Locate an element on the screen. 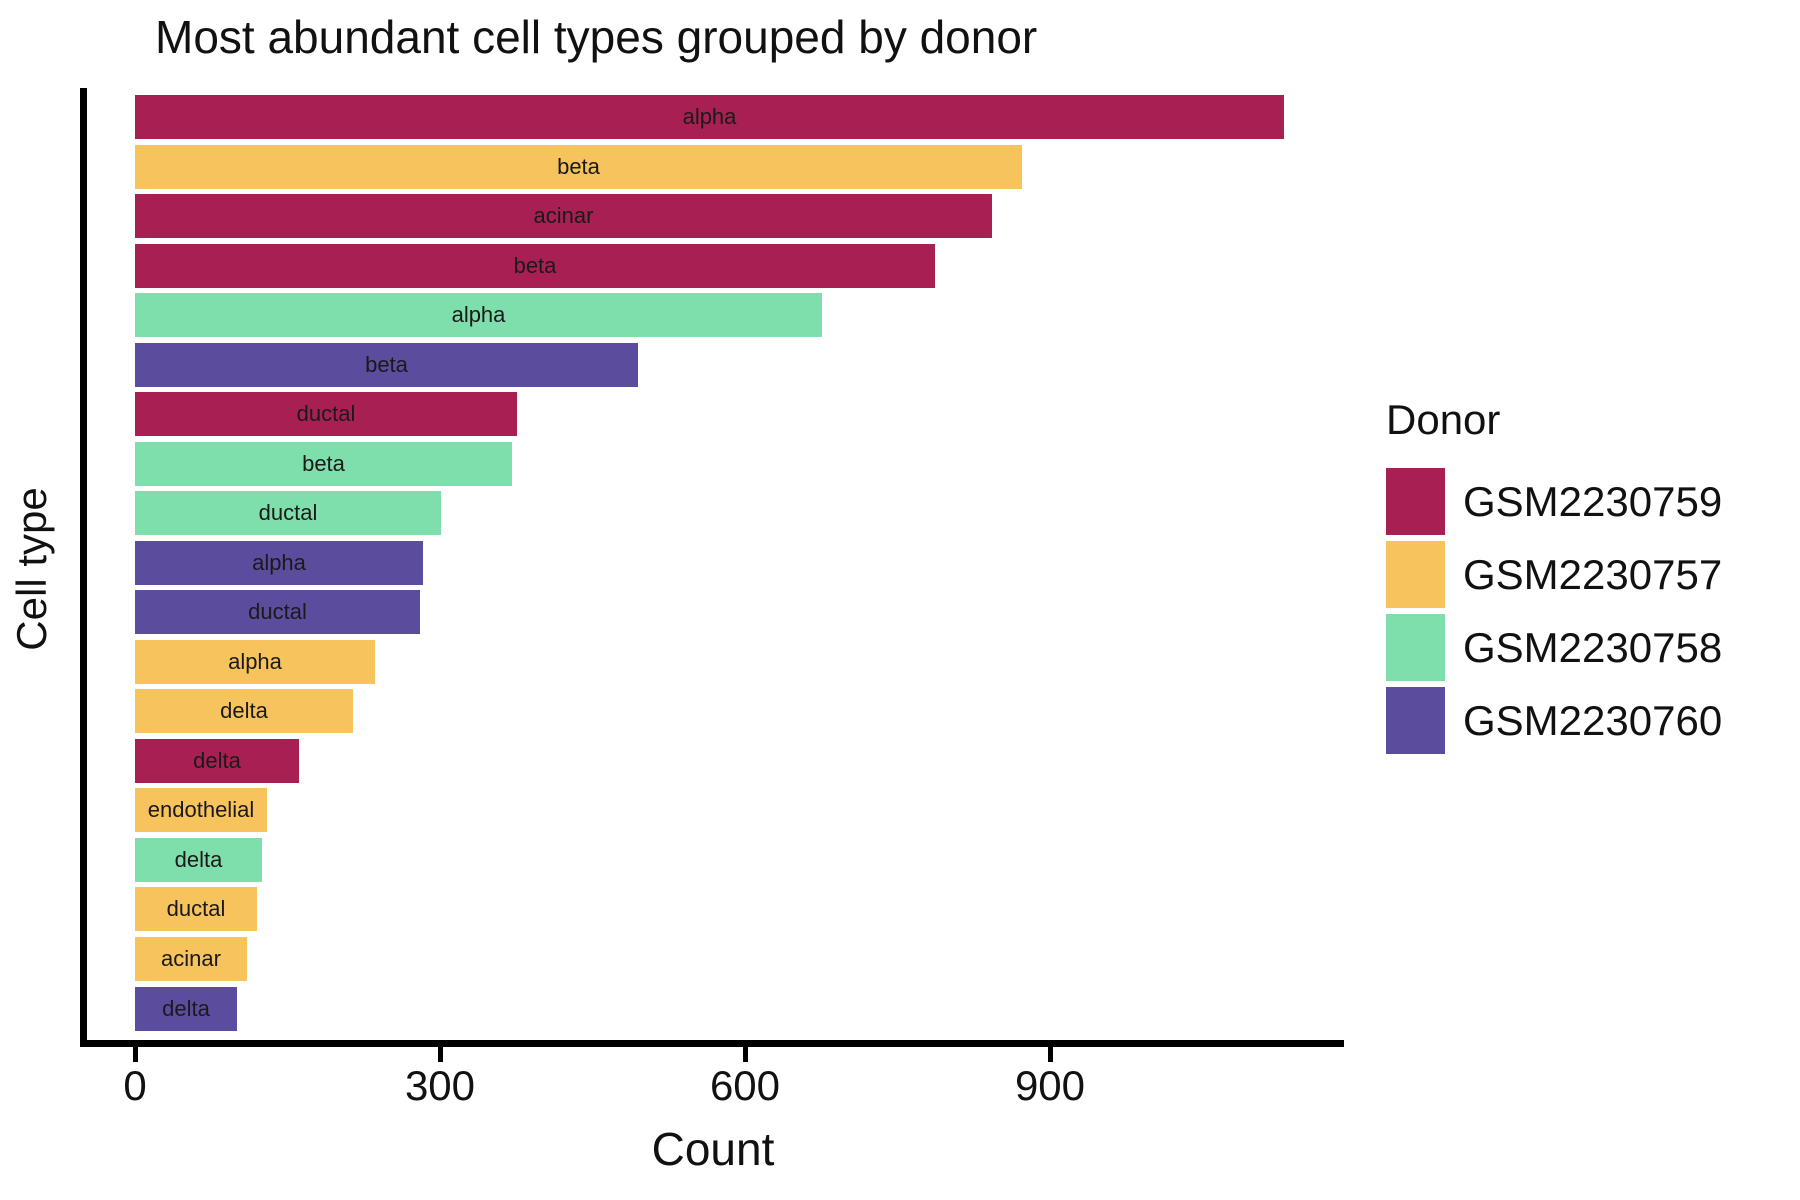  bar-delta-GSM2230760 is located at coordinates (186, 1009).